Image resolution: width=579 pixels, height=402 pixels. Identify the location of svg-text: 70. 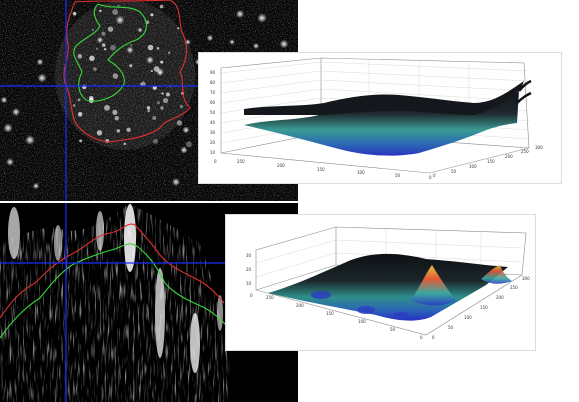
(213, 92).